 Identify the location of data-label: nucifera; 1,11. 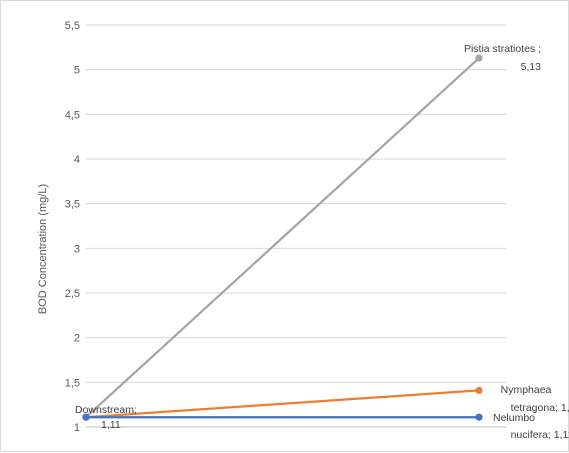
(540, 435).